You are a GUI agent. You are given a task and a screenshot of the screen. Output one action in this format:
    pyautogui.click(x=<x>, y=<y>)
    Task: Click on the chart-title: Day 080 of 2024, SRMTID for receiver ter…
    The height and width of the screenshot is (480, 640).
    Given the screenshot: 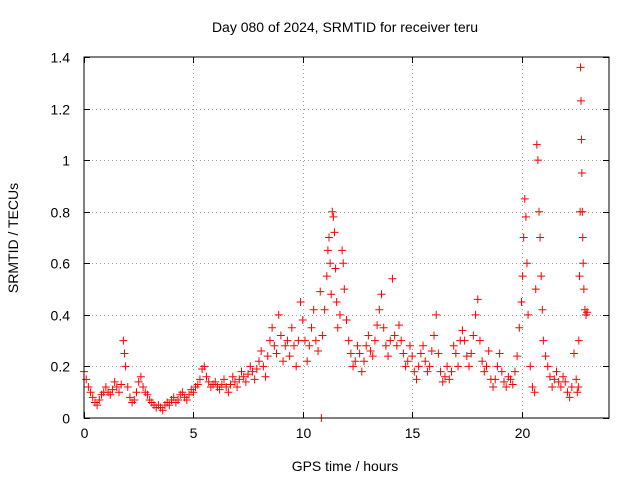 What is the action you would take?
    pyautogui.click(x=345, y=27)
    